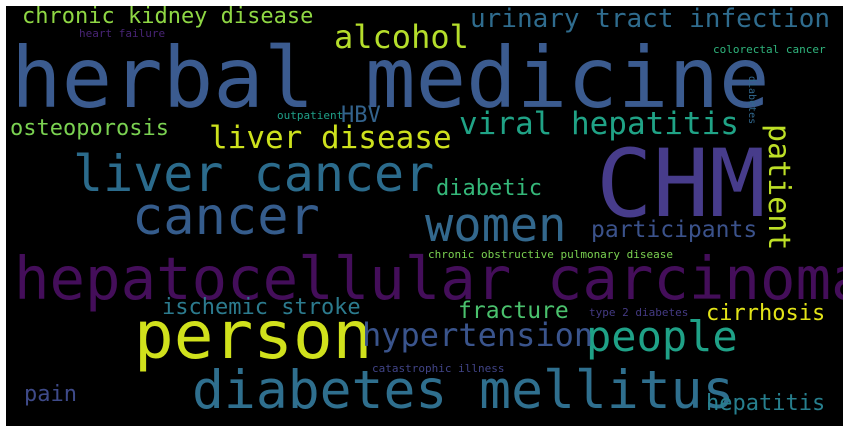 This screenshot has width=851, height=432. What do you see at coordinates (674, 230) in the screenshot?
I see `word-participants: participants` at bounding box center [674, 230].